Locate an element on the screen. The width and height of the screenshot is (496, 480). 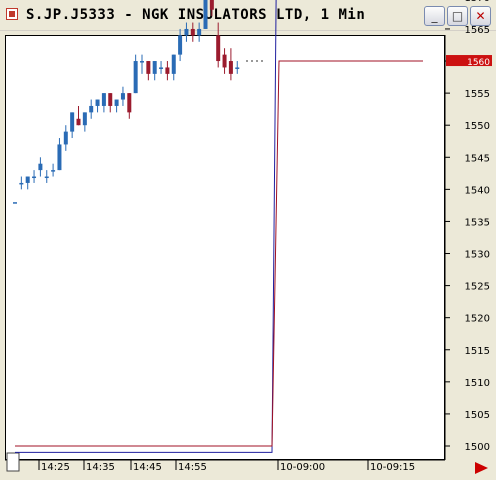
y-tick-label: 1520 is located at coordinates (477, 319).